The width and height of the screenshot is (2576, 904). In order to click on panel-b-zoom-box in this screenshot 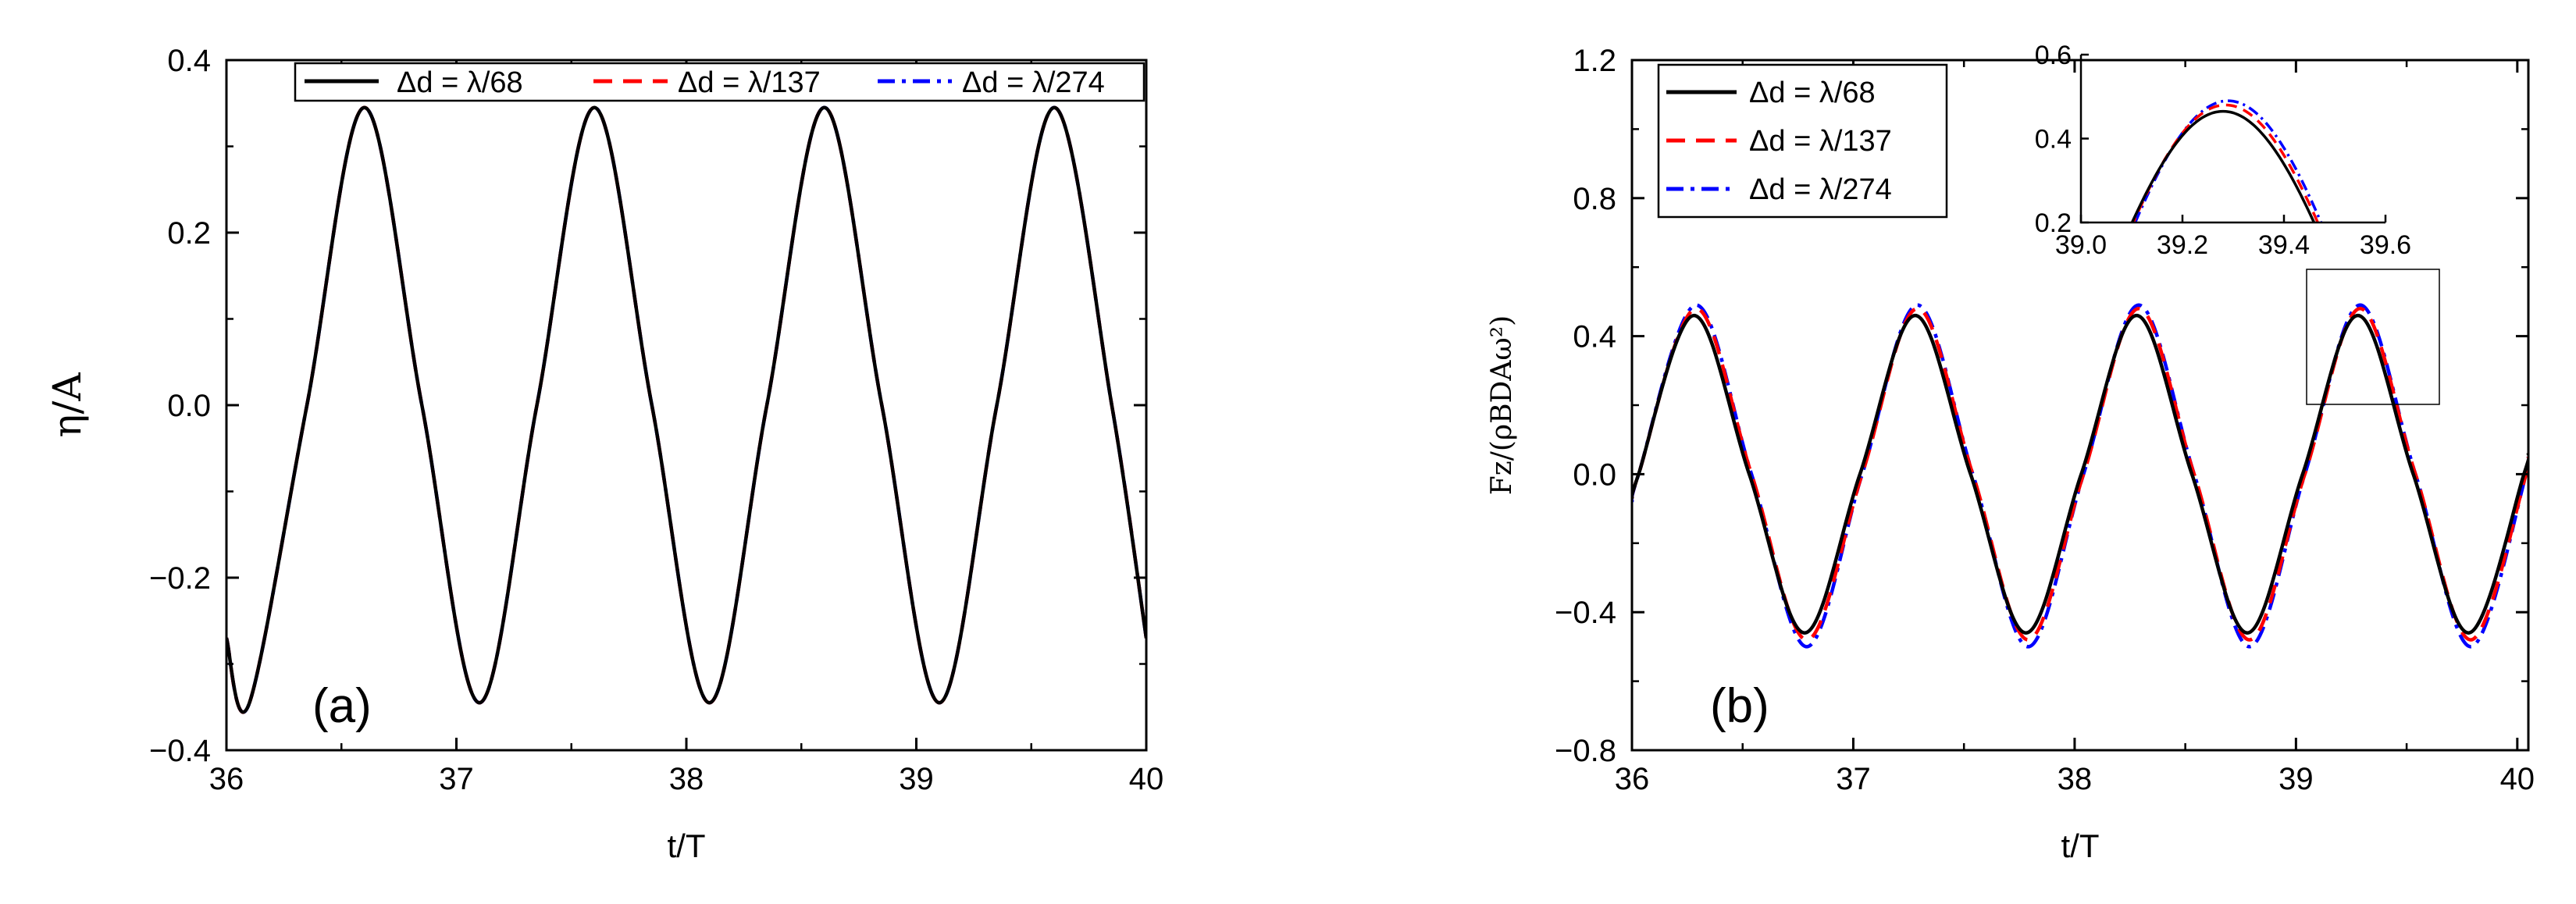, I will do `click(2373, 337)`.